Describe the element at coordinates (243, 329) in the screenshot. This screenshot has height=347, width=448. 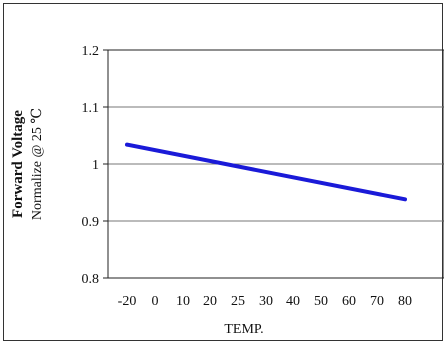
I see `x-axis-label: TEMP.` at that location.